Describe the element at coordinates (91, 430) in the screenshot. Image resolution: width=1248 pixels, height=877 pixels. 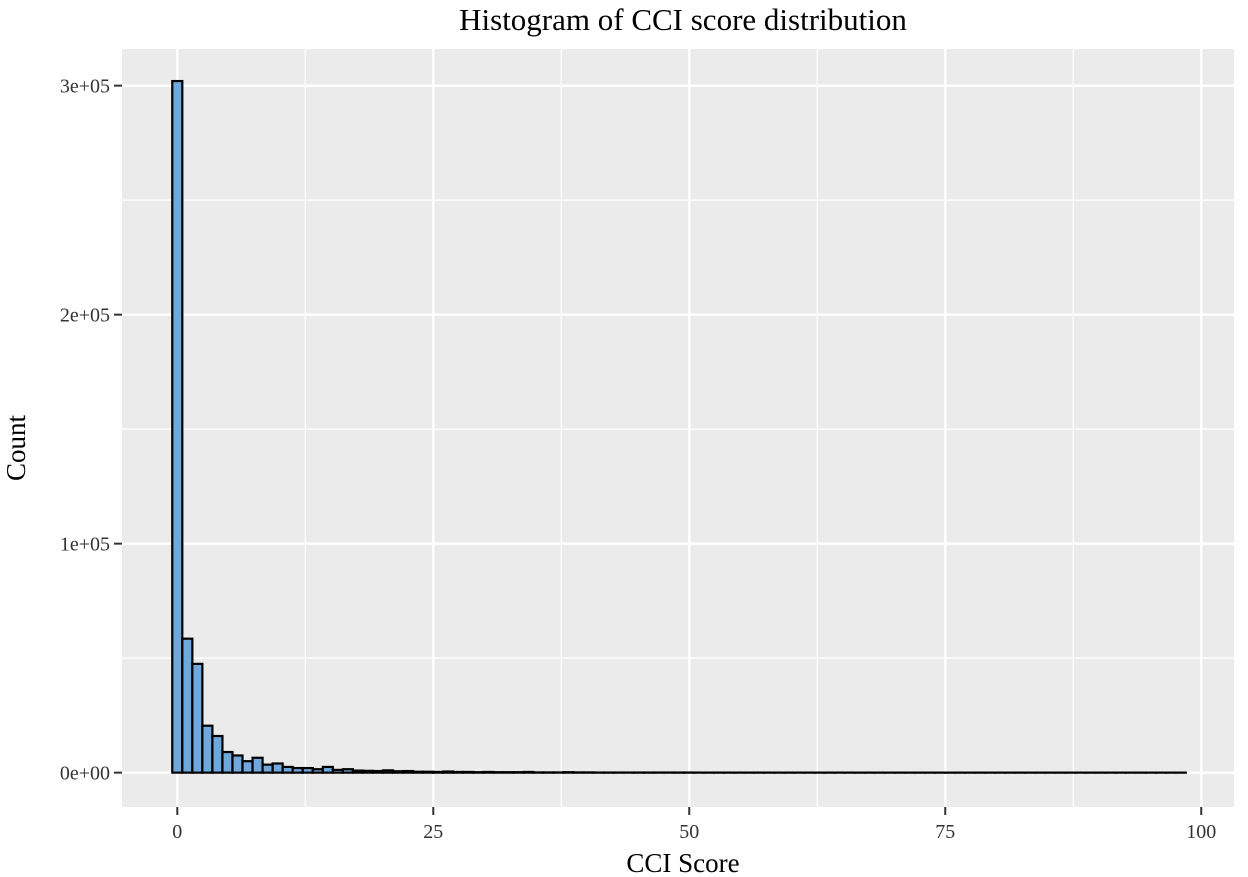
I see `y-axis: 0e+00 1e+05 2e+05 3e+05` at that location.